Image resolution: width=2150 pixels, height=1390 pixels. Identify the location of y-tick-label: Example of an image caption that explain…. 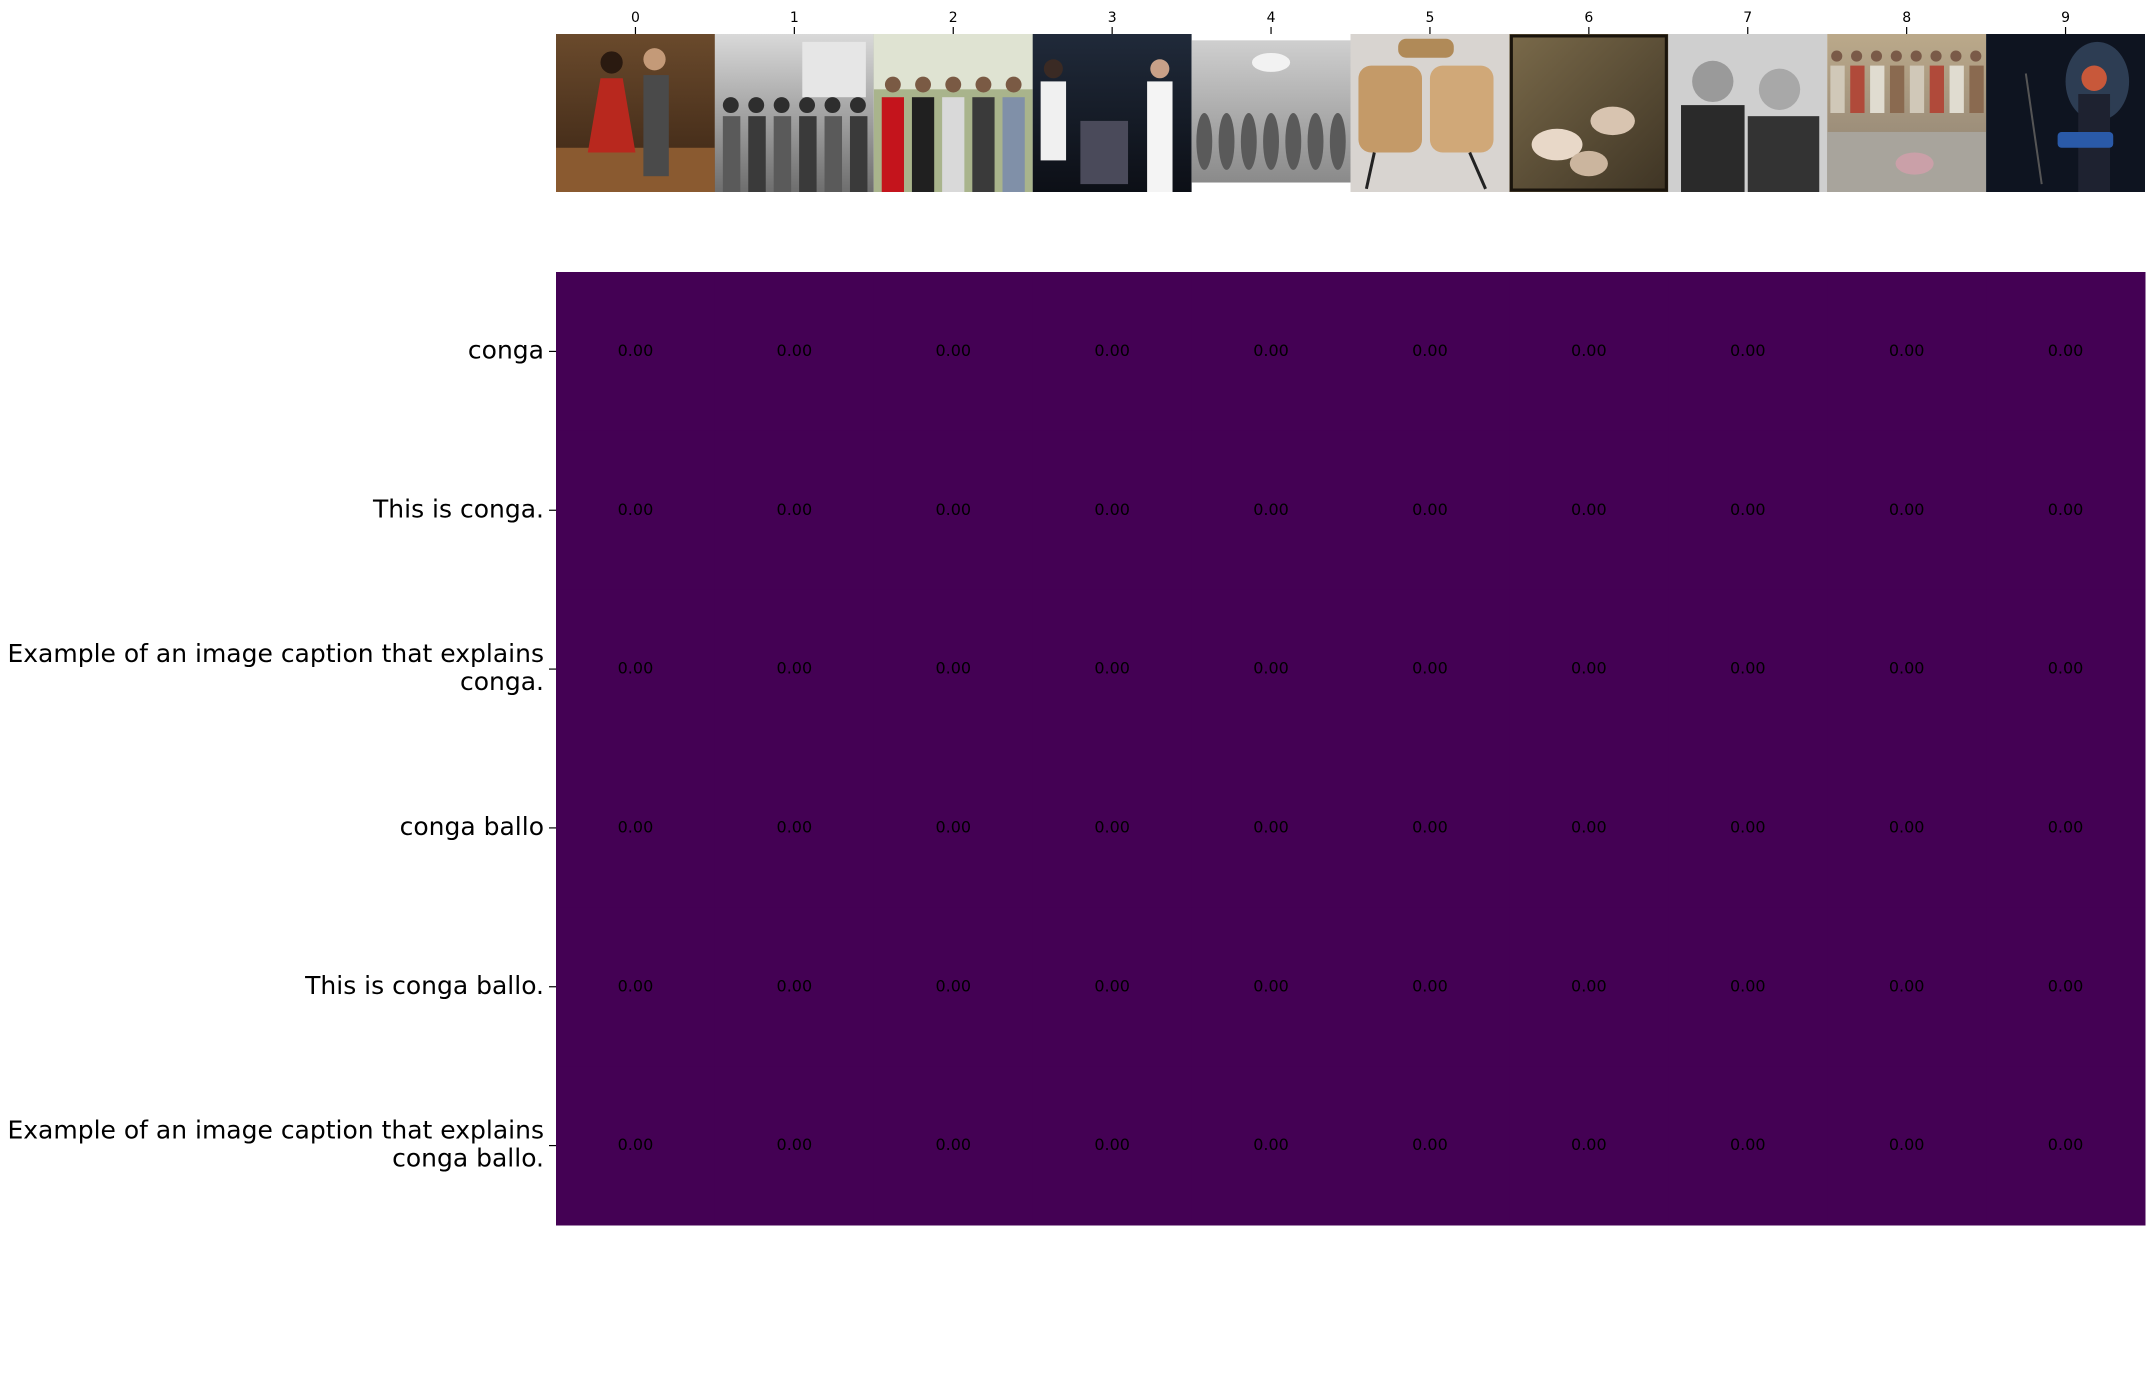
(275, 1144).